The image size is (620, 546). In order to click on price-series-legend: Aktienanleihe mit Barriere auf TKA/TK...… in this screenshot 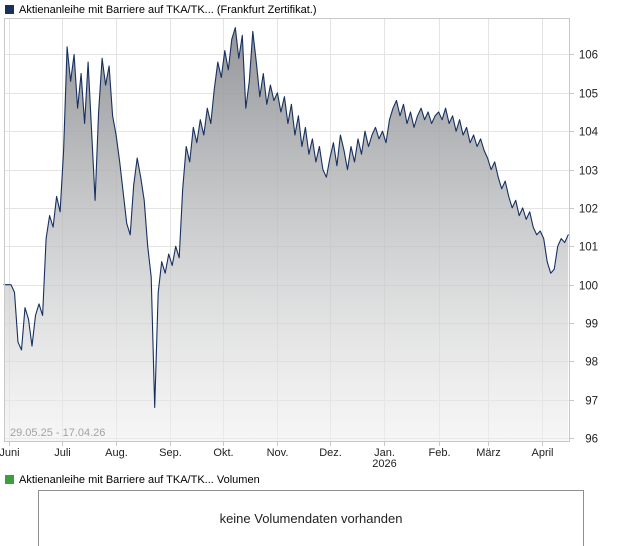, I will do `click(310, 9)`.